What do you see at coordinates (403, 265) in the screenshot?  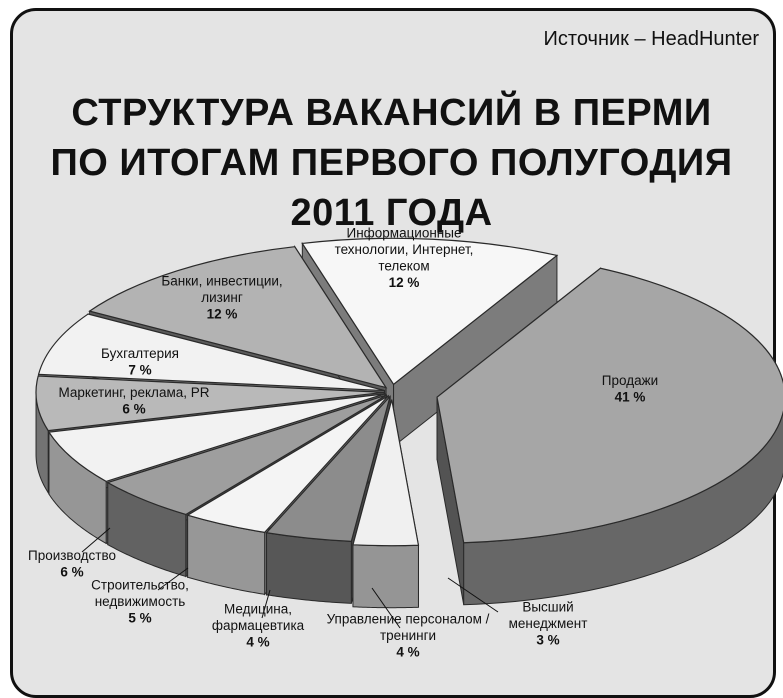 I see `slice-label-9-line-2: телеком` at bounding box center [403, 265].